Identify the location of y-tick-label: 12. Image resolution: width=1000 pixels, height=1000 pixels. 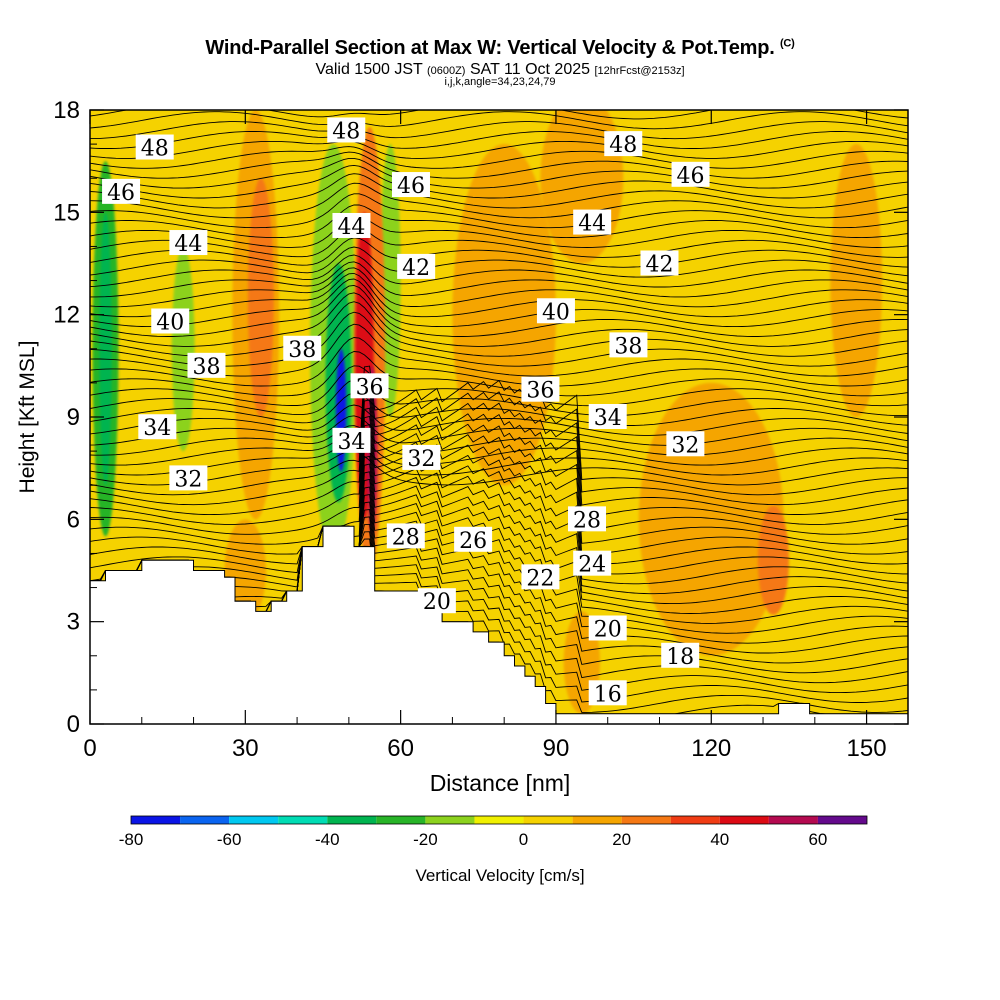
(66, 315).